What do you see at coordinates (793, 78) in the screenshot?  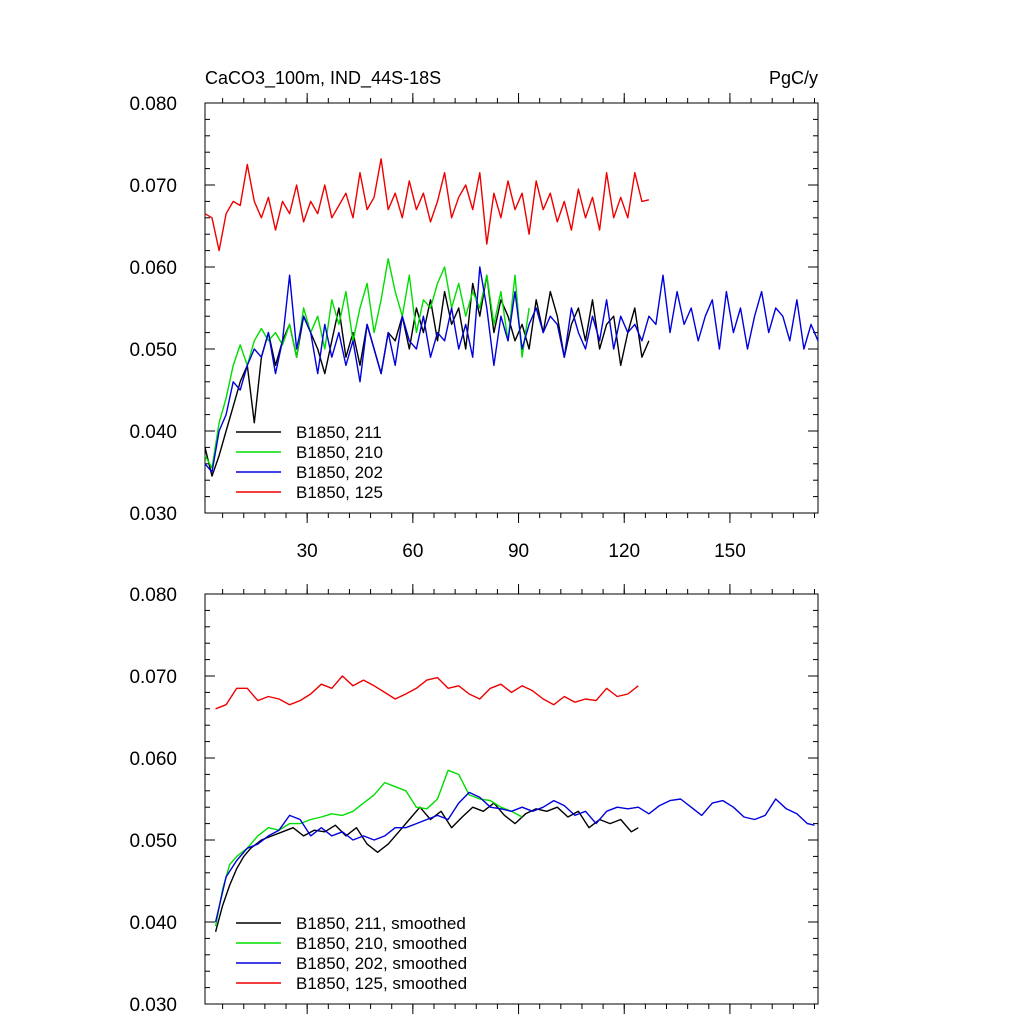 I see `units-label: PgC/y` at bounding box center [793, 78].